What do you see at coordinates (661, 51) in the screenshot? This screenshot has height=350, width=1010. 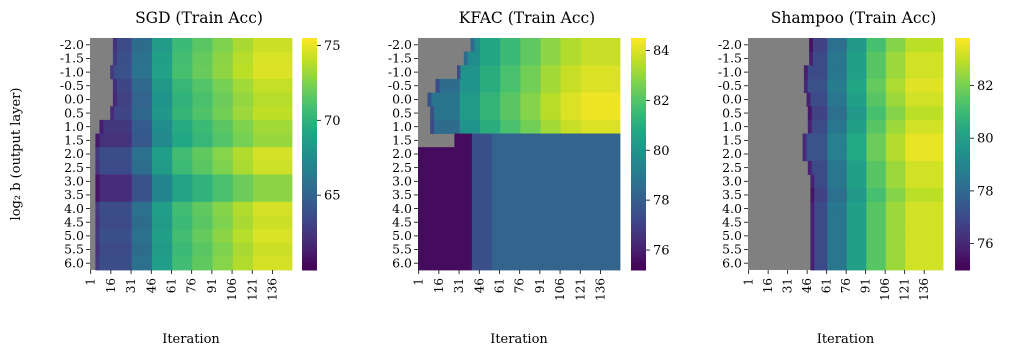 I see `colorbar-tick-label: 84` at bounding box center [661, 51].